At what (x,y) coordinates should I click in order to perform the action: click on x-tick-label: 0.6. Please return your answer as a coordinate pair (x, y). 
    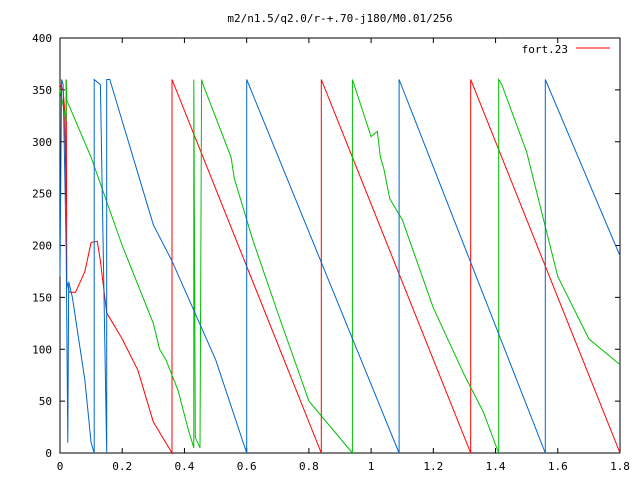
    Looking at the image, I should click on (247, 466).